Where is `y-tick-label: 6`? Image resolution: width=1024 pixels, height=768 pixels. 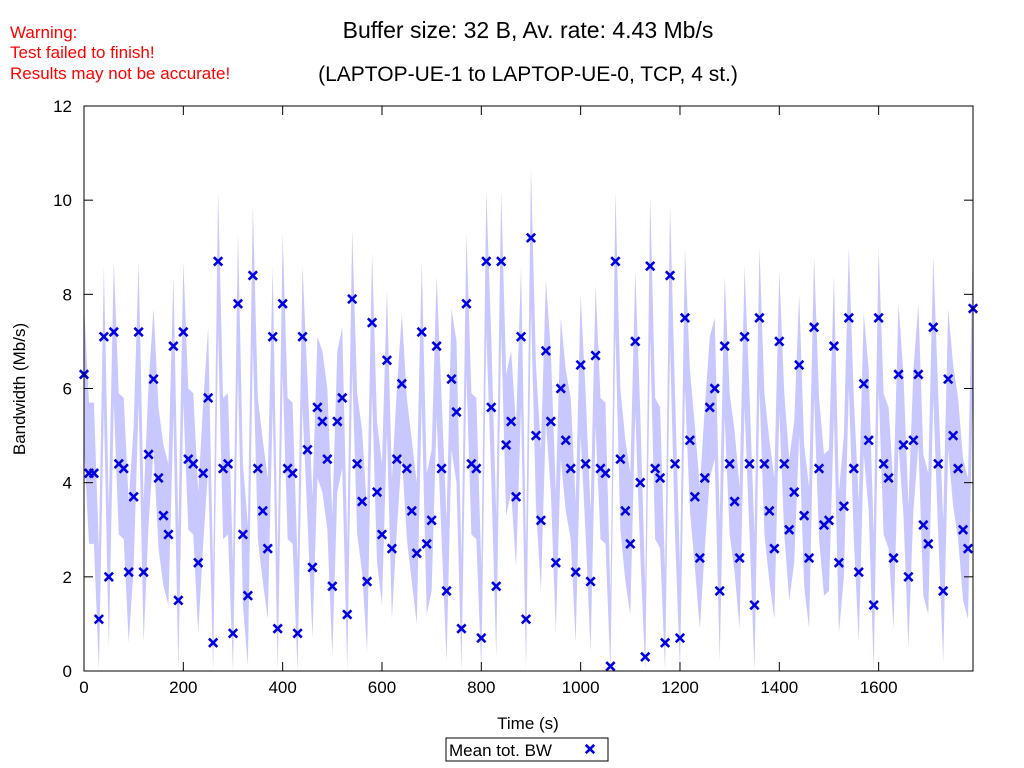
y-tick-label: 6 is located at coordinates (67, 389).